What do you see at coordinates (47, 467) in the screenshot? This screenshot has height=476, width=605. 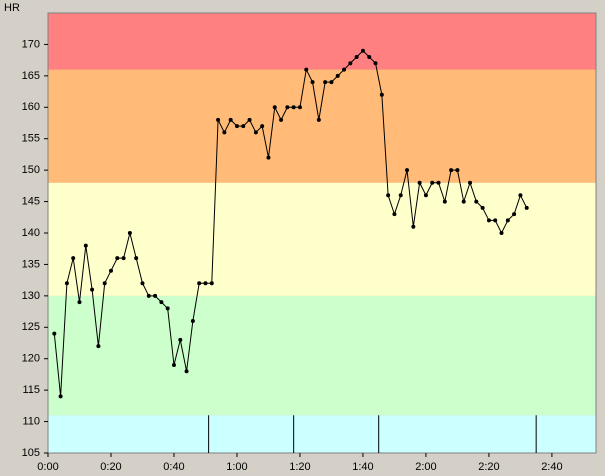 I see `x-tick-label: 0:00` at bounding box center [47, 467].